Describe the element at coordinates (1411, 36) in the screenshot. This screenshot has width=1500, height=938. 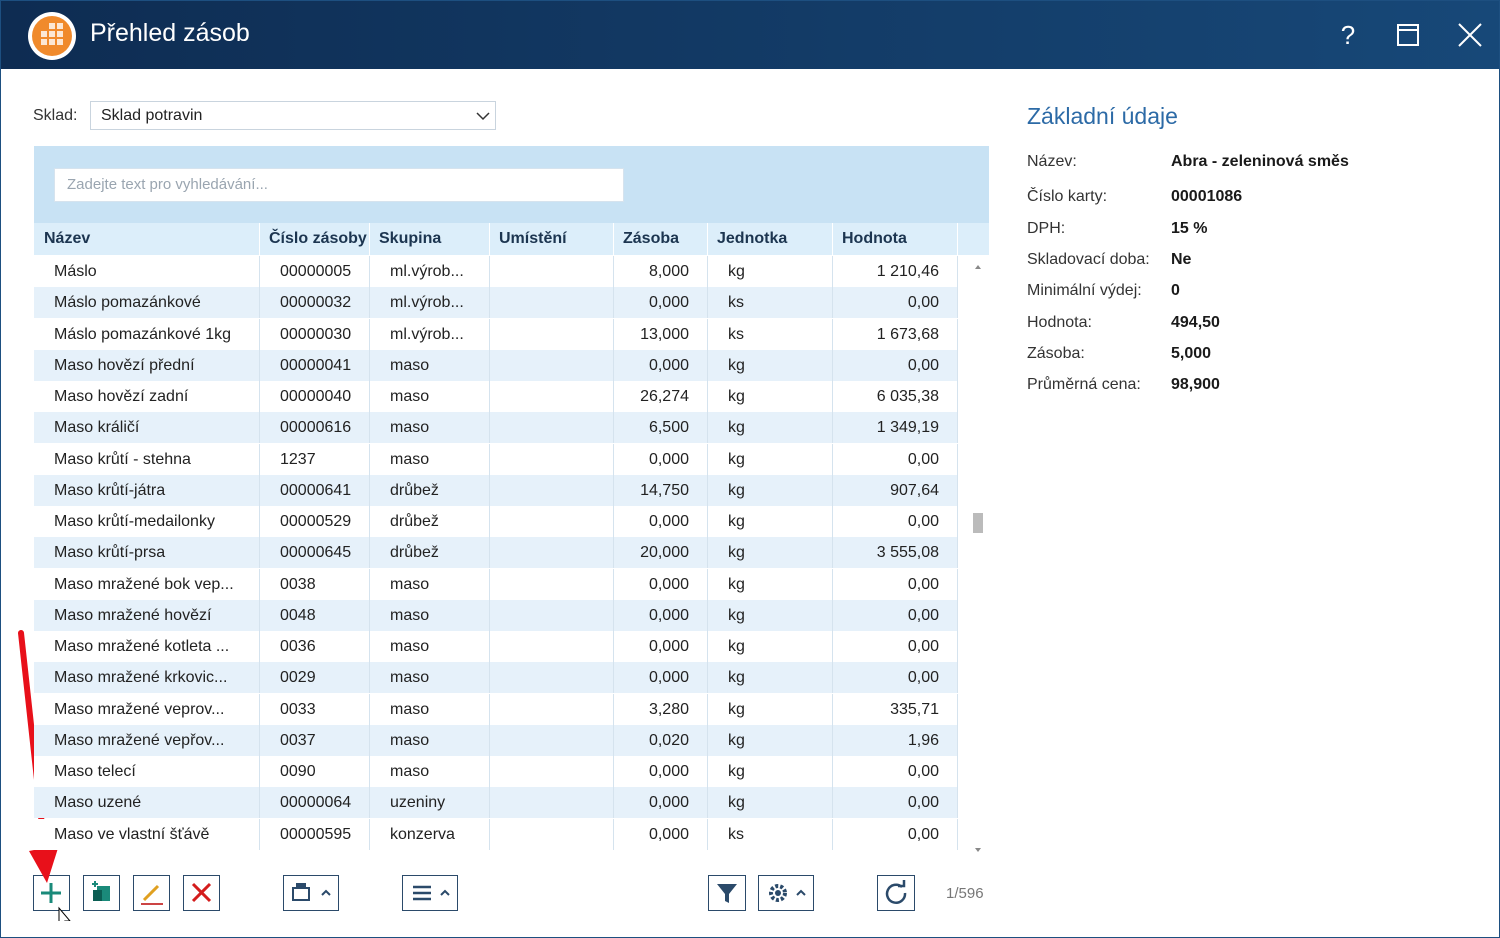
I see `window-controls: ?` at that location.